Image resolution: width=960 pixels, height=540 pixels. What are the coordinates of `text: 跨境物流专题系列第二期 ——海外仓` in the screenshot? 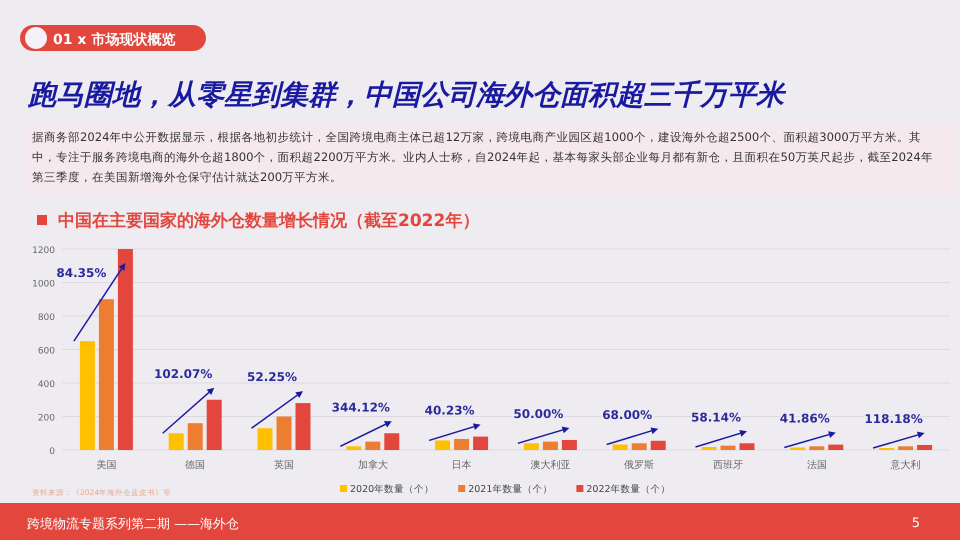 It's located at (133, 524).